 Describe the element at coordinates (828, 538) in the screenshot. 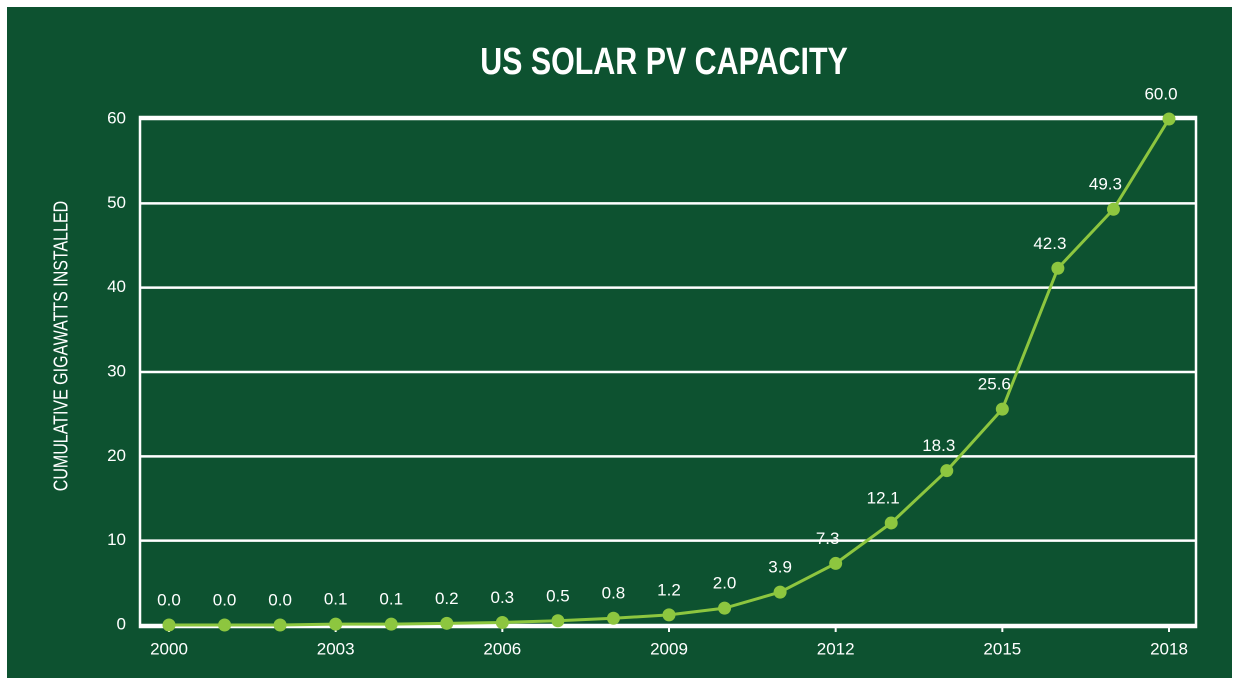

I see `data-label: 7.3` at that location.